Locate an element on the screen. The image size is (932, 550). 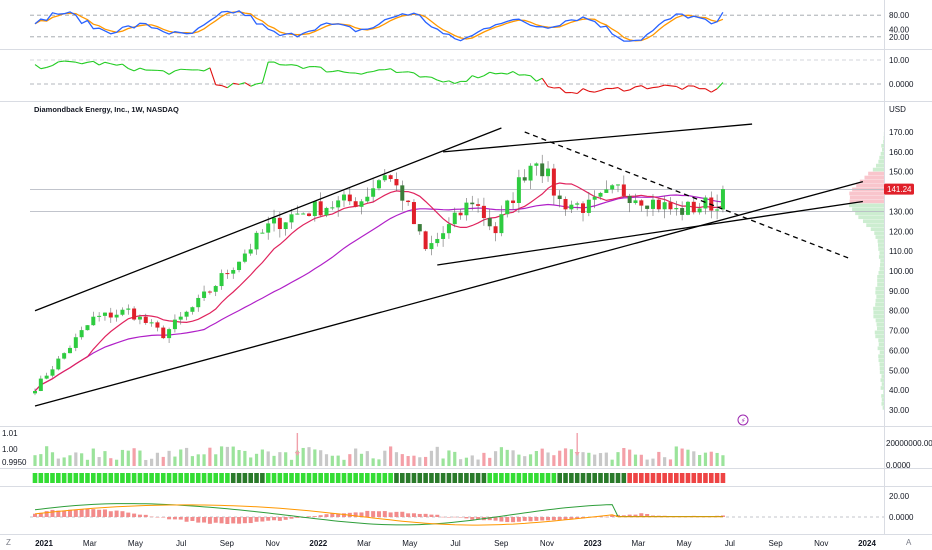
auto-scale-icon: A is located at coordinates (909, 542).